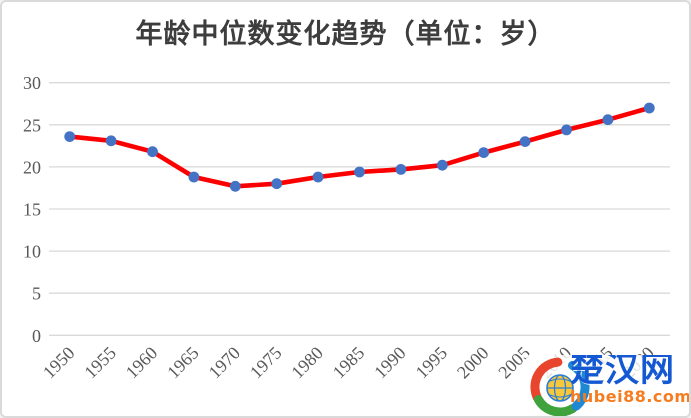  Describe the element at coordinates (359, 172) in the screenshot. I see `data-point-1985` at that location.